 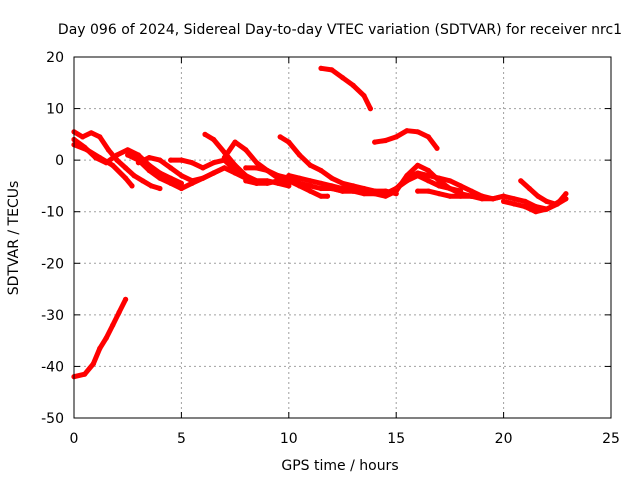 I want to click on x-tick-label: 10, so click(x=289, y=439).